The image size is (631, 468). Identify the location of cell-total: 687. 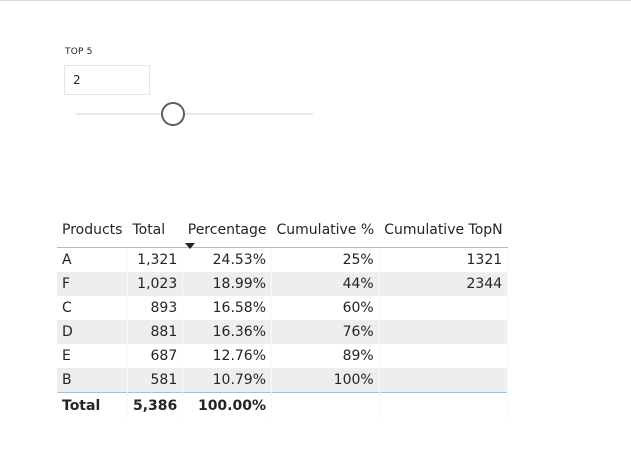
(155, 356).